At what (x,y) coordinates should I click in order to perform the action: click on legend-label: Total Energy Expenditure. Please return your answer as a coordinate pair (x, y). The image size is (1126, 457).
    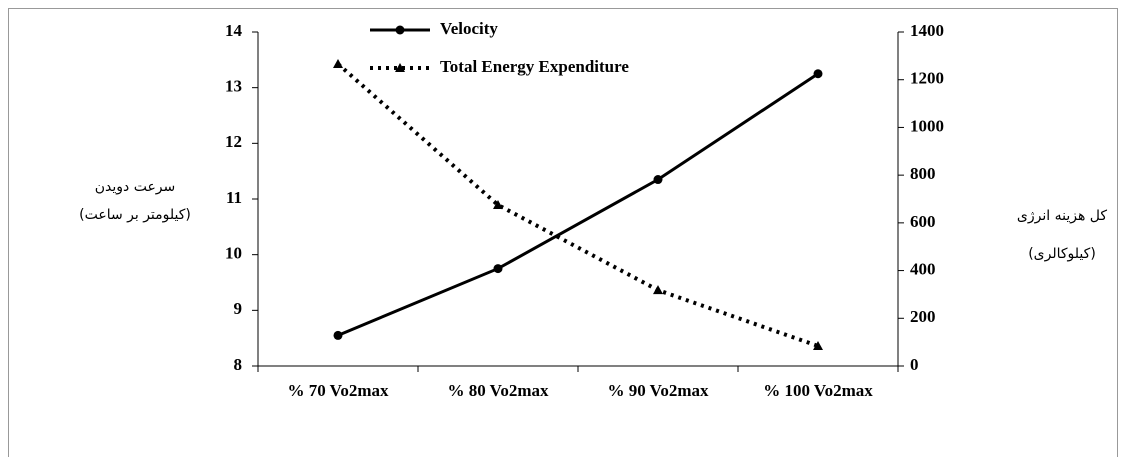
    Looking at the image, I should click on (534, 66).